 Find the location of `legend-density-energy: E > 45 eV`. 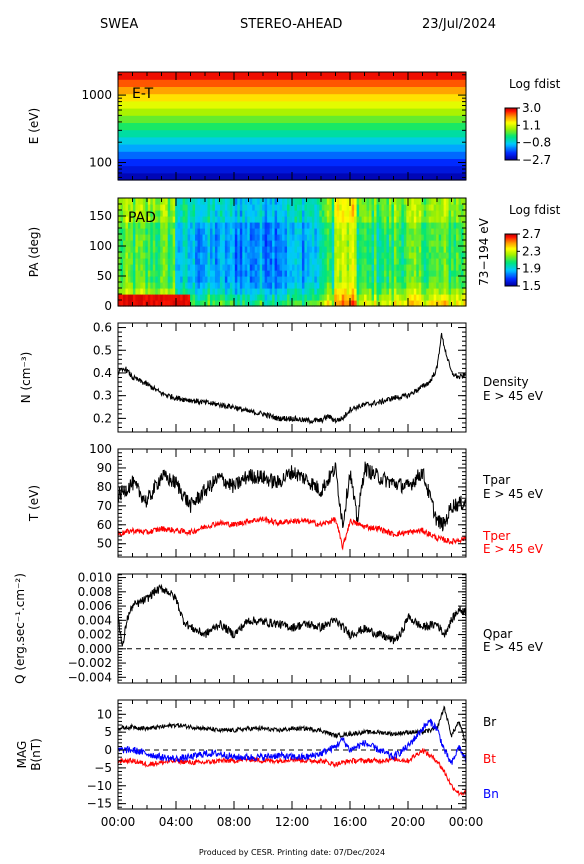

legend-density-energy: E > 45 eV is located at coordinates (513, 396).